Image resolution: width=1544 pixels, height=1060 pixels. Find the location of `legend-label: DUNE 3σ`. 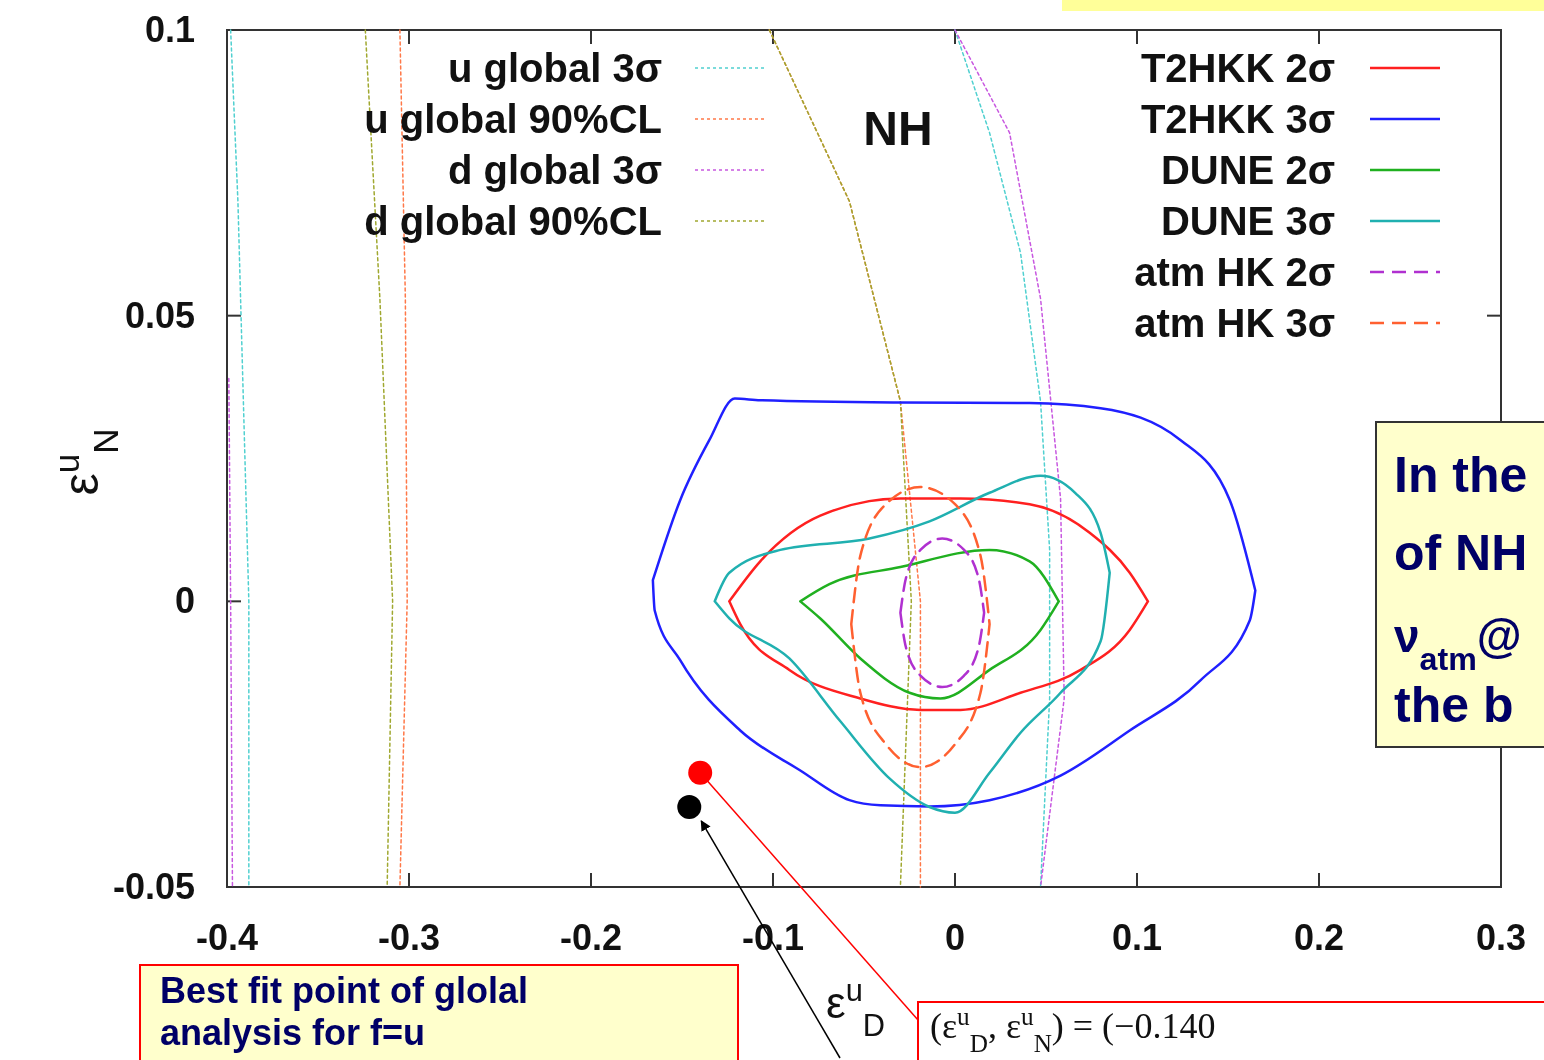

legend-label: DUNE 3σ is located at coordinates (1247, 221).